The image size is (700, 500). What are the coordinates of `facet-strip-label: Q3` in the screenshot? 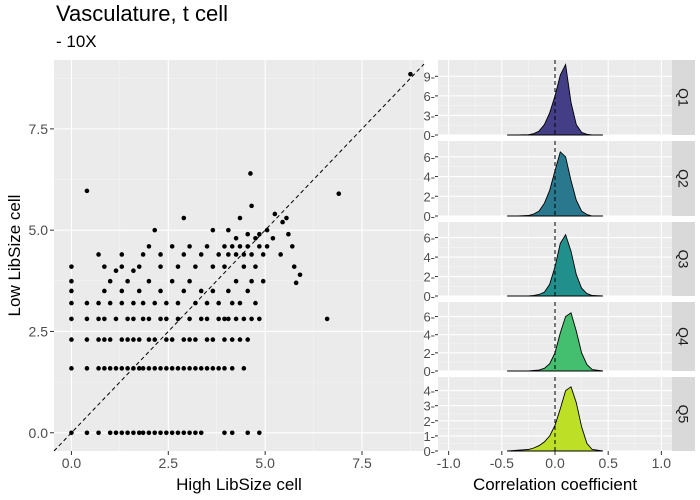 It's located at (684, 259).